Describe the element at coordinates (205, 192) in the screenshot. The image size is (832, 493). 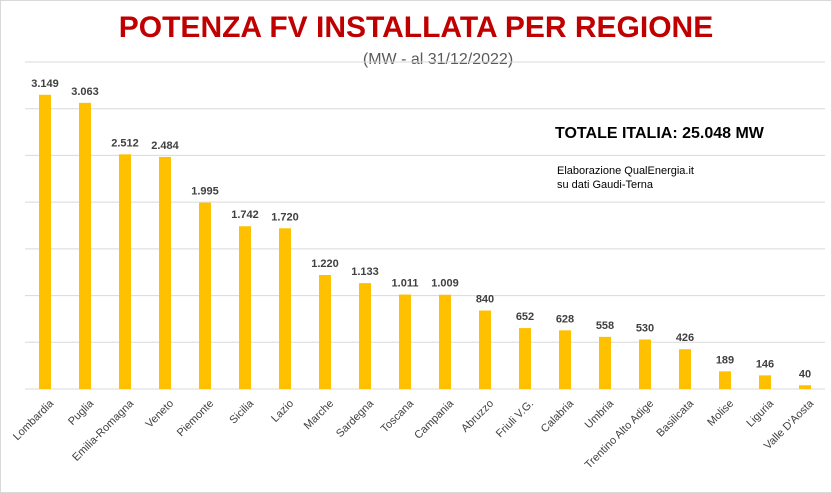
I see `data-label: 1.995` at that location.